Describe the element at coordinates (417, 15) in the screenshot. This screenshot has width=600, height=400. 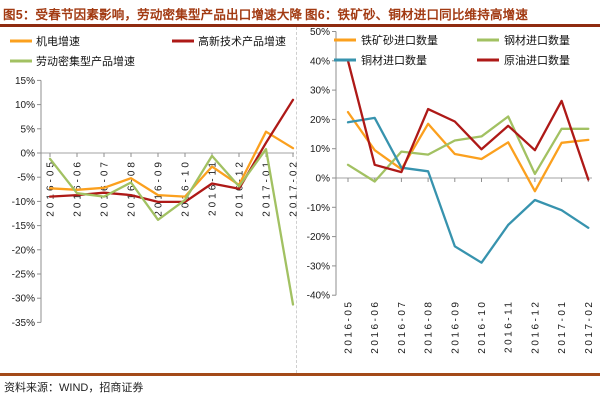
I see `figure6-title: 图6：铁矿砂、铜材进口同比维持高增速` at that location.